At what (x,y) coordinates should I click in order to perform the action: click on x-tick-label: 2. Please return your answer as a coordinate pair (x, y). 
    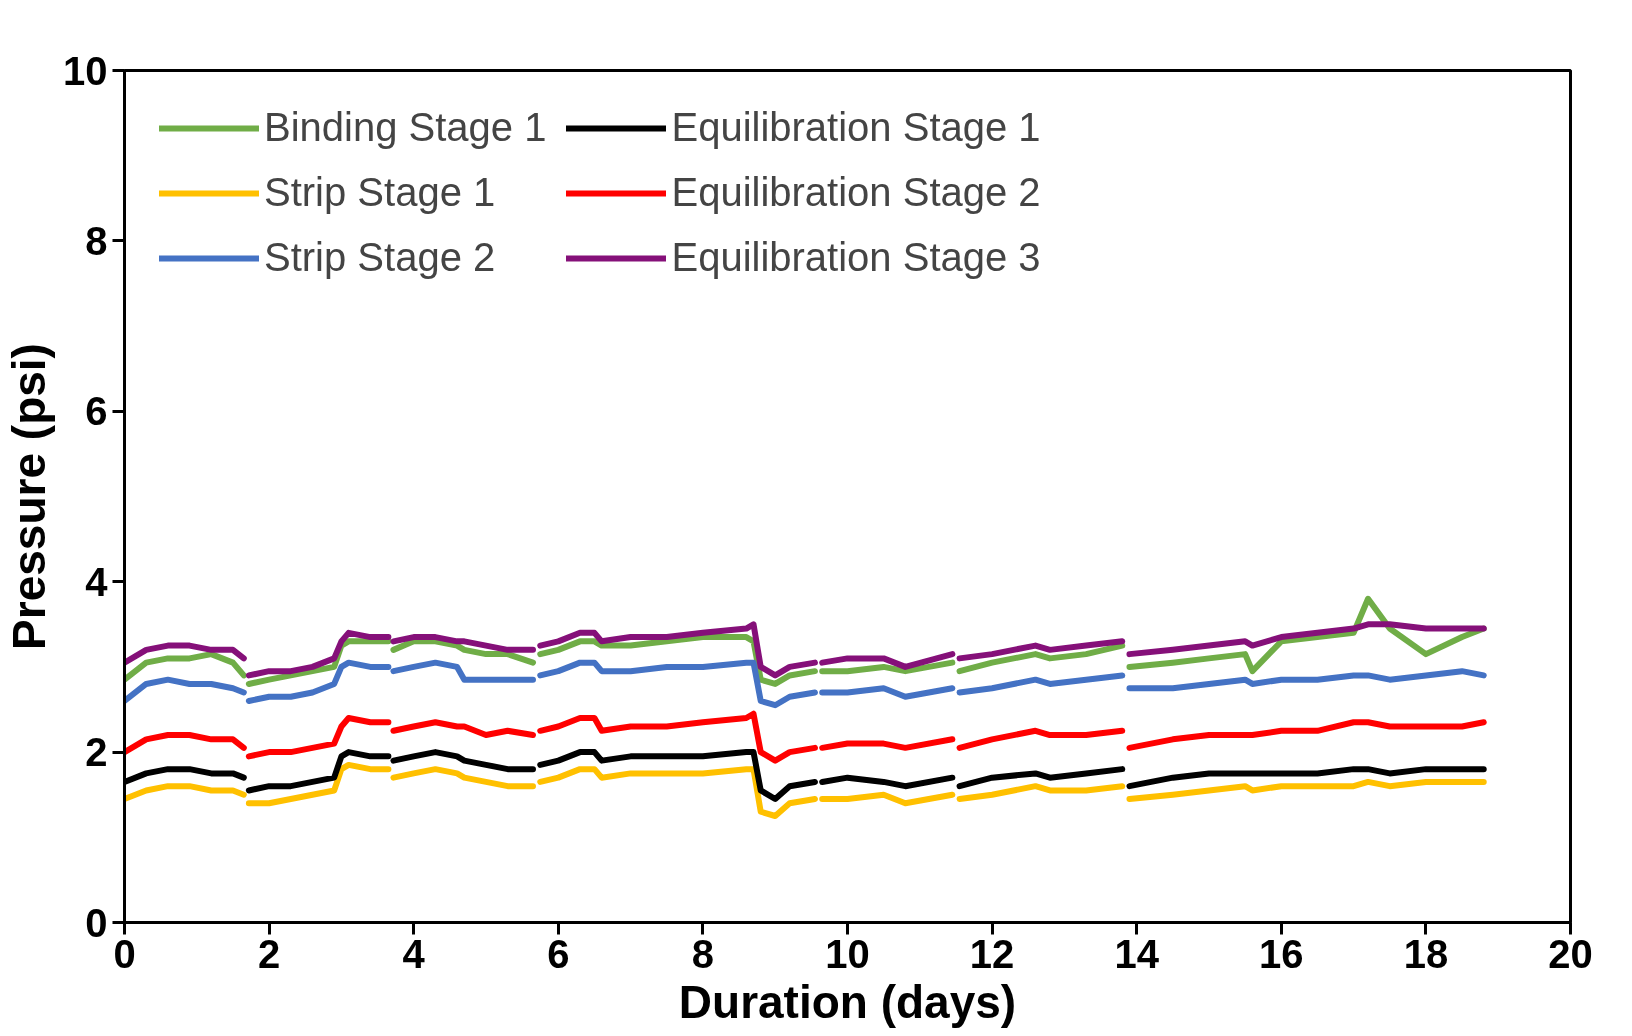
    Looking at the image, I should click on (269, 953).